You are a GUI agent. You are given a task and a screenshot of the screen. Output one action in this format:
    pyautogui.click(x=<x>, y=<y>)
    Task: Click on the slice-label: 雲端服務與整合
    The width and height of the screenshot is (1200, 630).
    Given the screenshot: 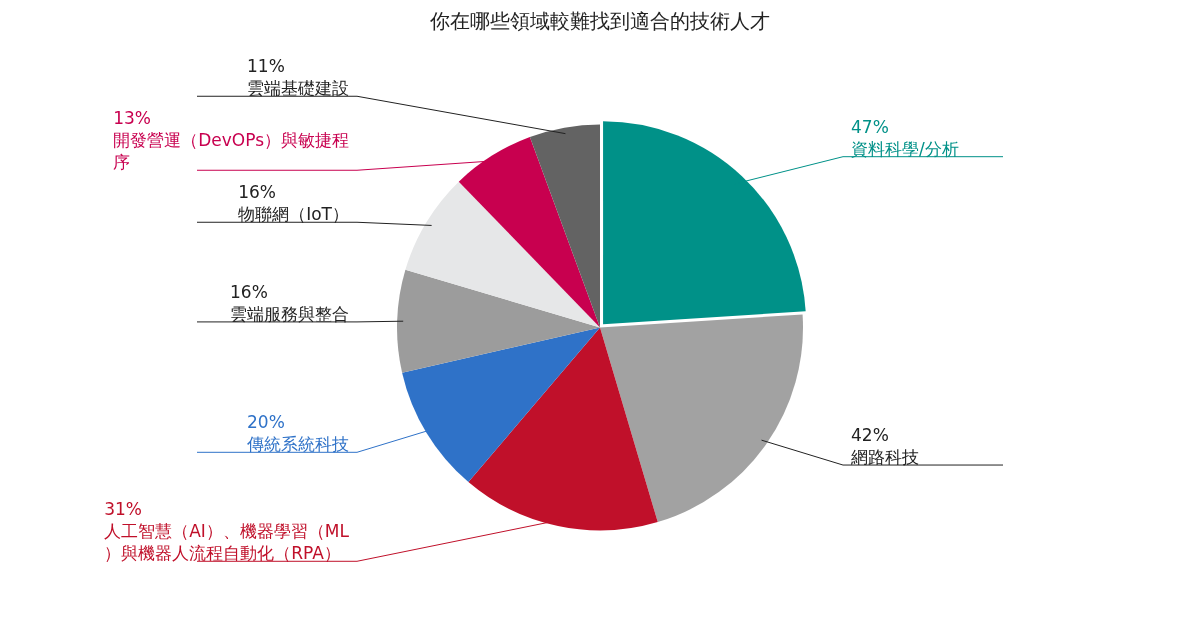 What is the action you would take?
    pyautogui.click(x=289, y=313)
    